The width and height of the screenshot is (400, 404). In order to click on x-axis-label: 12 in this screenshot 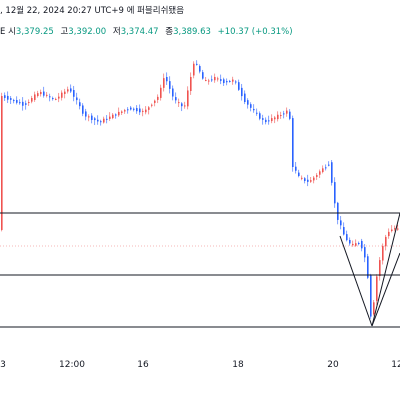, I will do `click(395, 365)`.